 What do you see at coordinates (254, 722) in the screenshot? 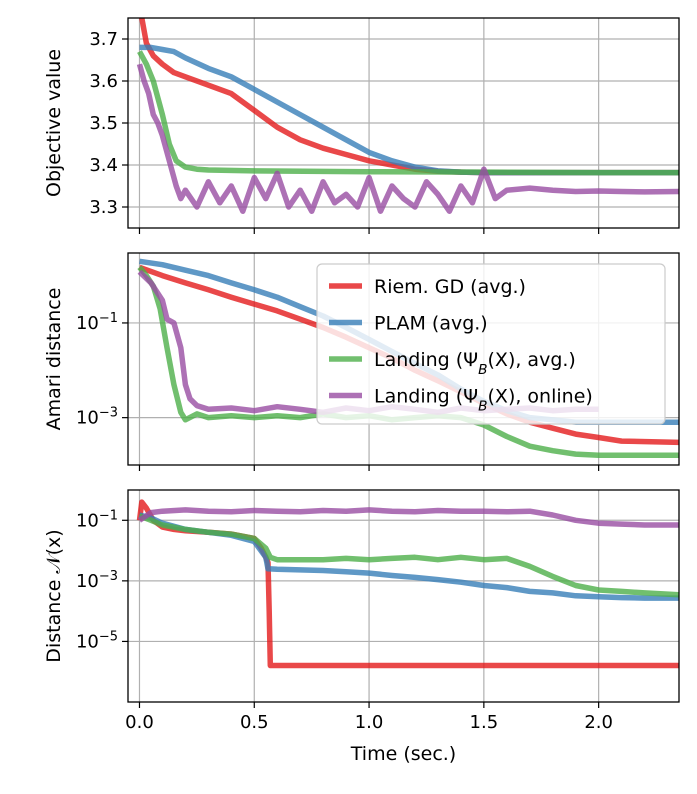
I see `x-tick-label: 0.5` at bounding box center [254, 722].